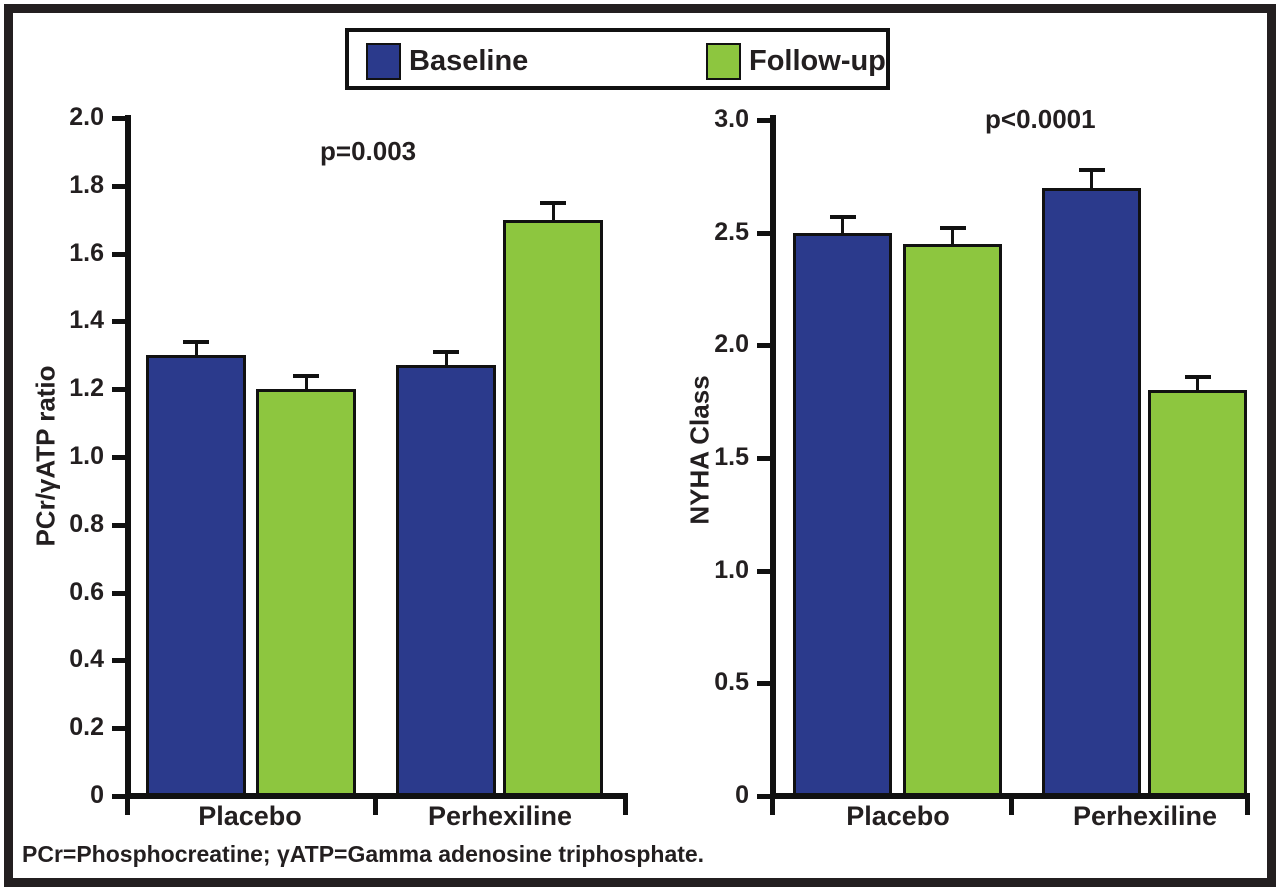 The width and height of the screenshot is (1280, 891). What do you see at coordinates (86, 523) in the screenshot?
I see `y-tick-label: 0.8` at bounding box center [86, 523].